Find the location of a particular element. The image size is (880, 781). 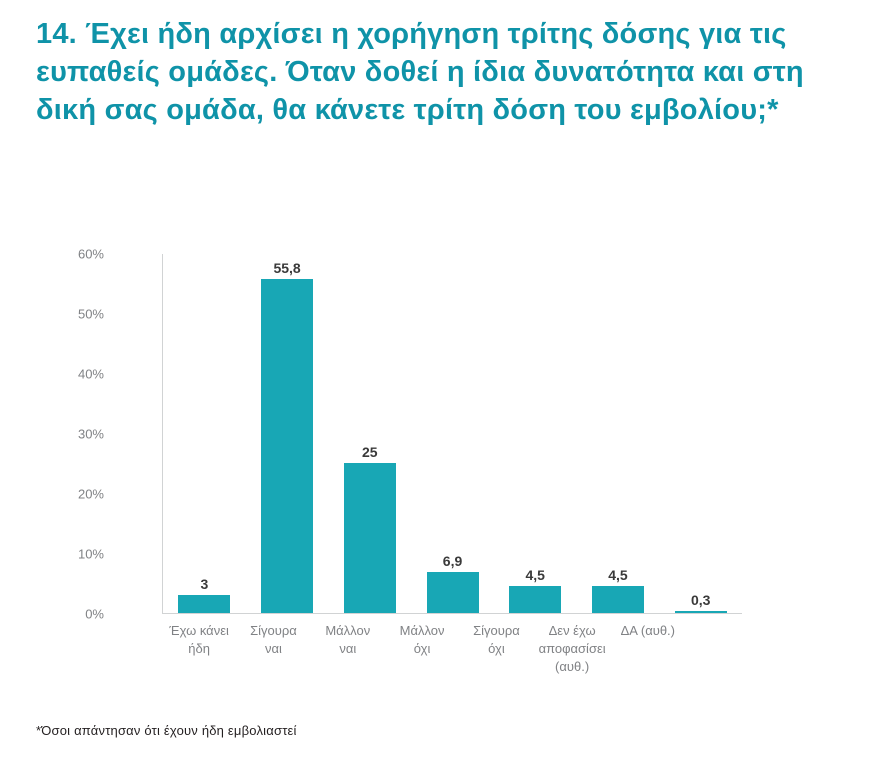

y-tick-label: 40% is located at coordinates (90, 374).